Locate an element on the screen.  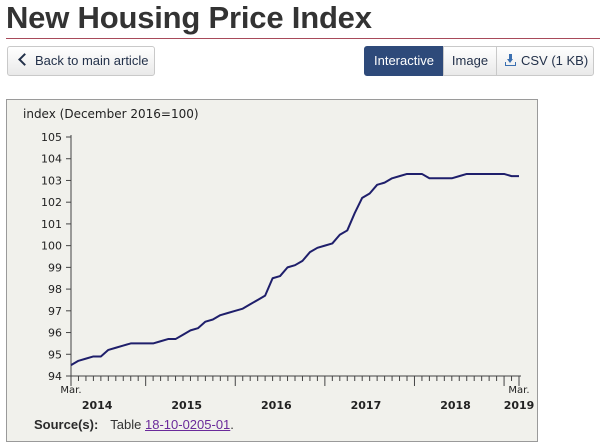
page-title: New Housing Price Index is located at coordinates (189, 17).